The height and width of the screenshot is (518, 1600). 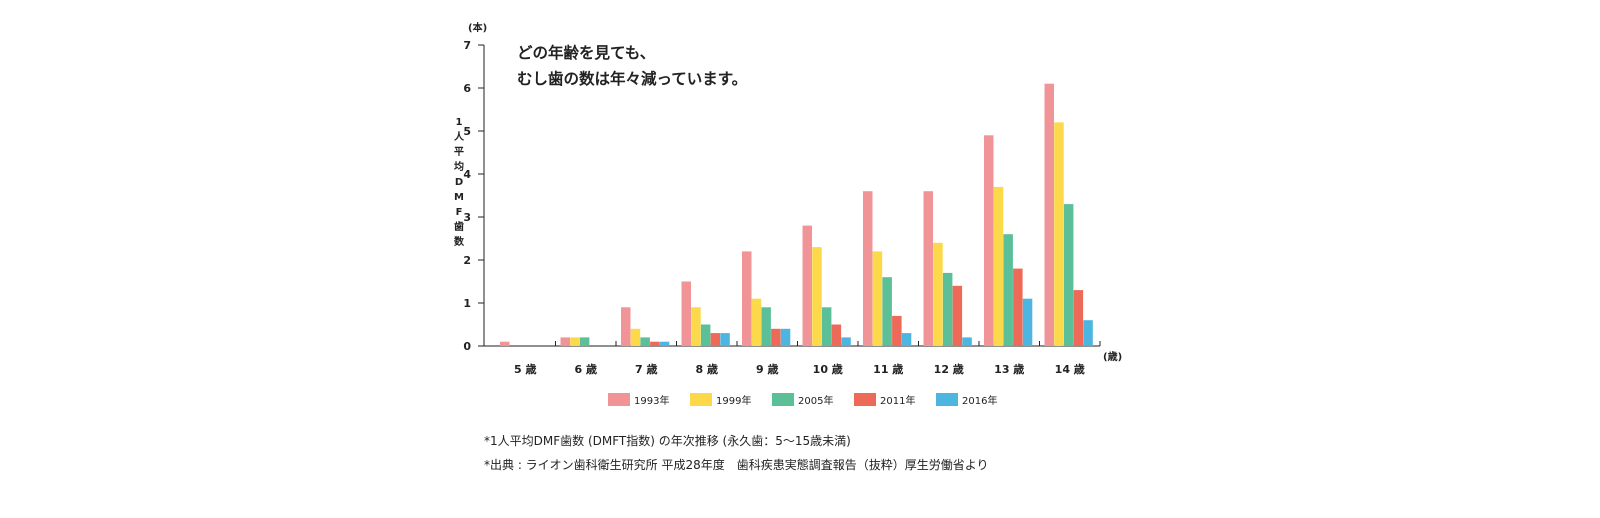 I want to click on x-tick-label: 11 歳, so click(x=888, y=369).